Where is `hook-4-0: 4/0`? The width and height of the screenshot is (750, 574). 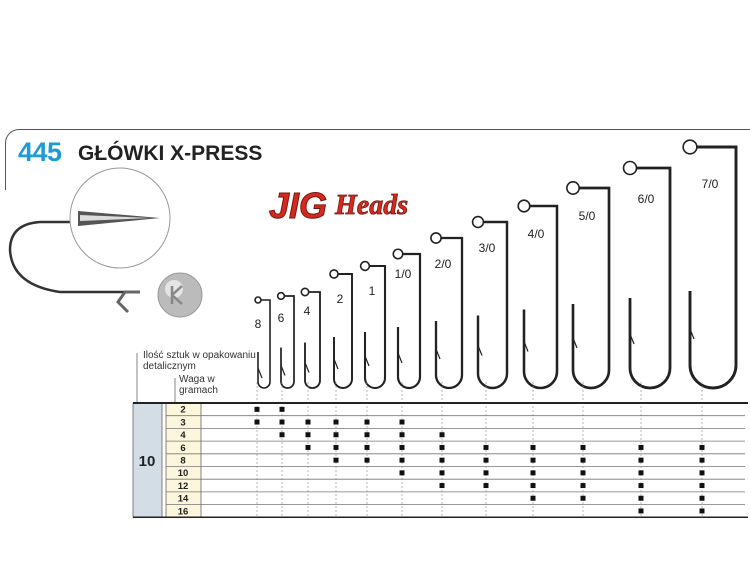
hook-4-0: 4/0 is located at coordinates (538, 358).